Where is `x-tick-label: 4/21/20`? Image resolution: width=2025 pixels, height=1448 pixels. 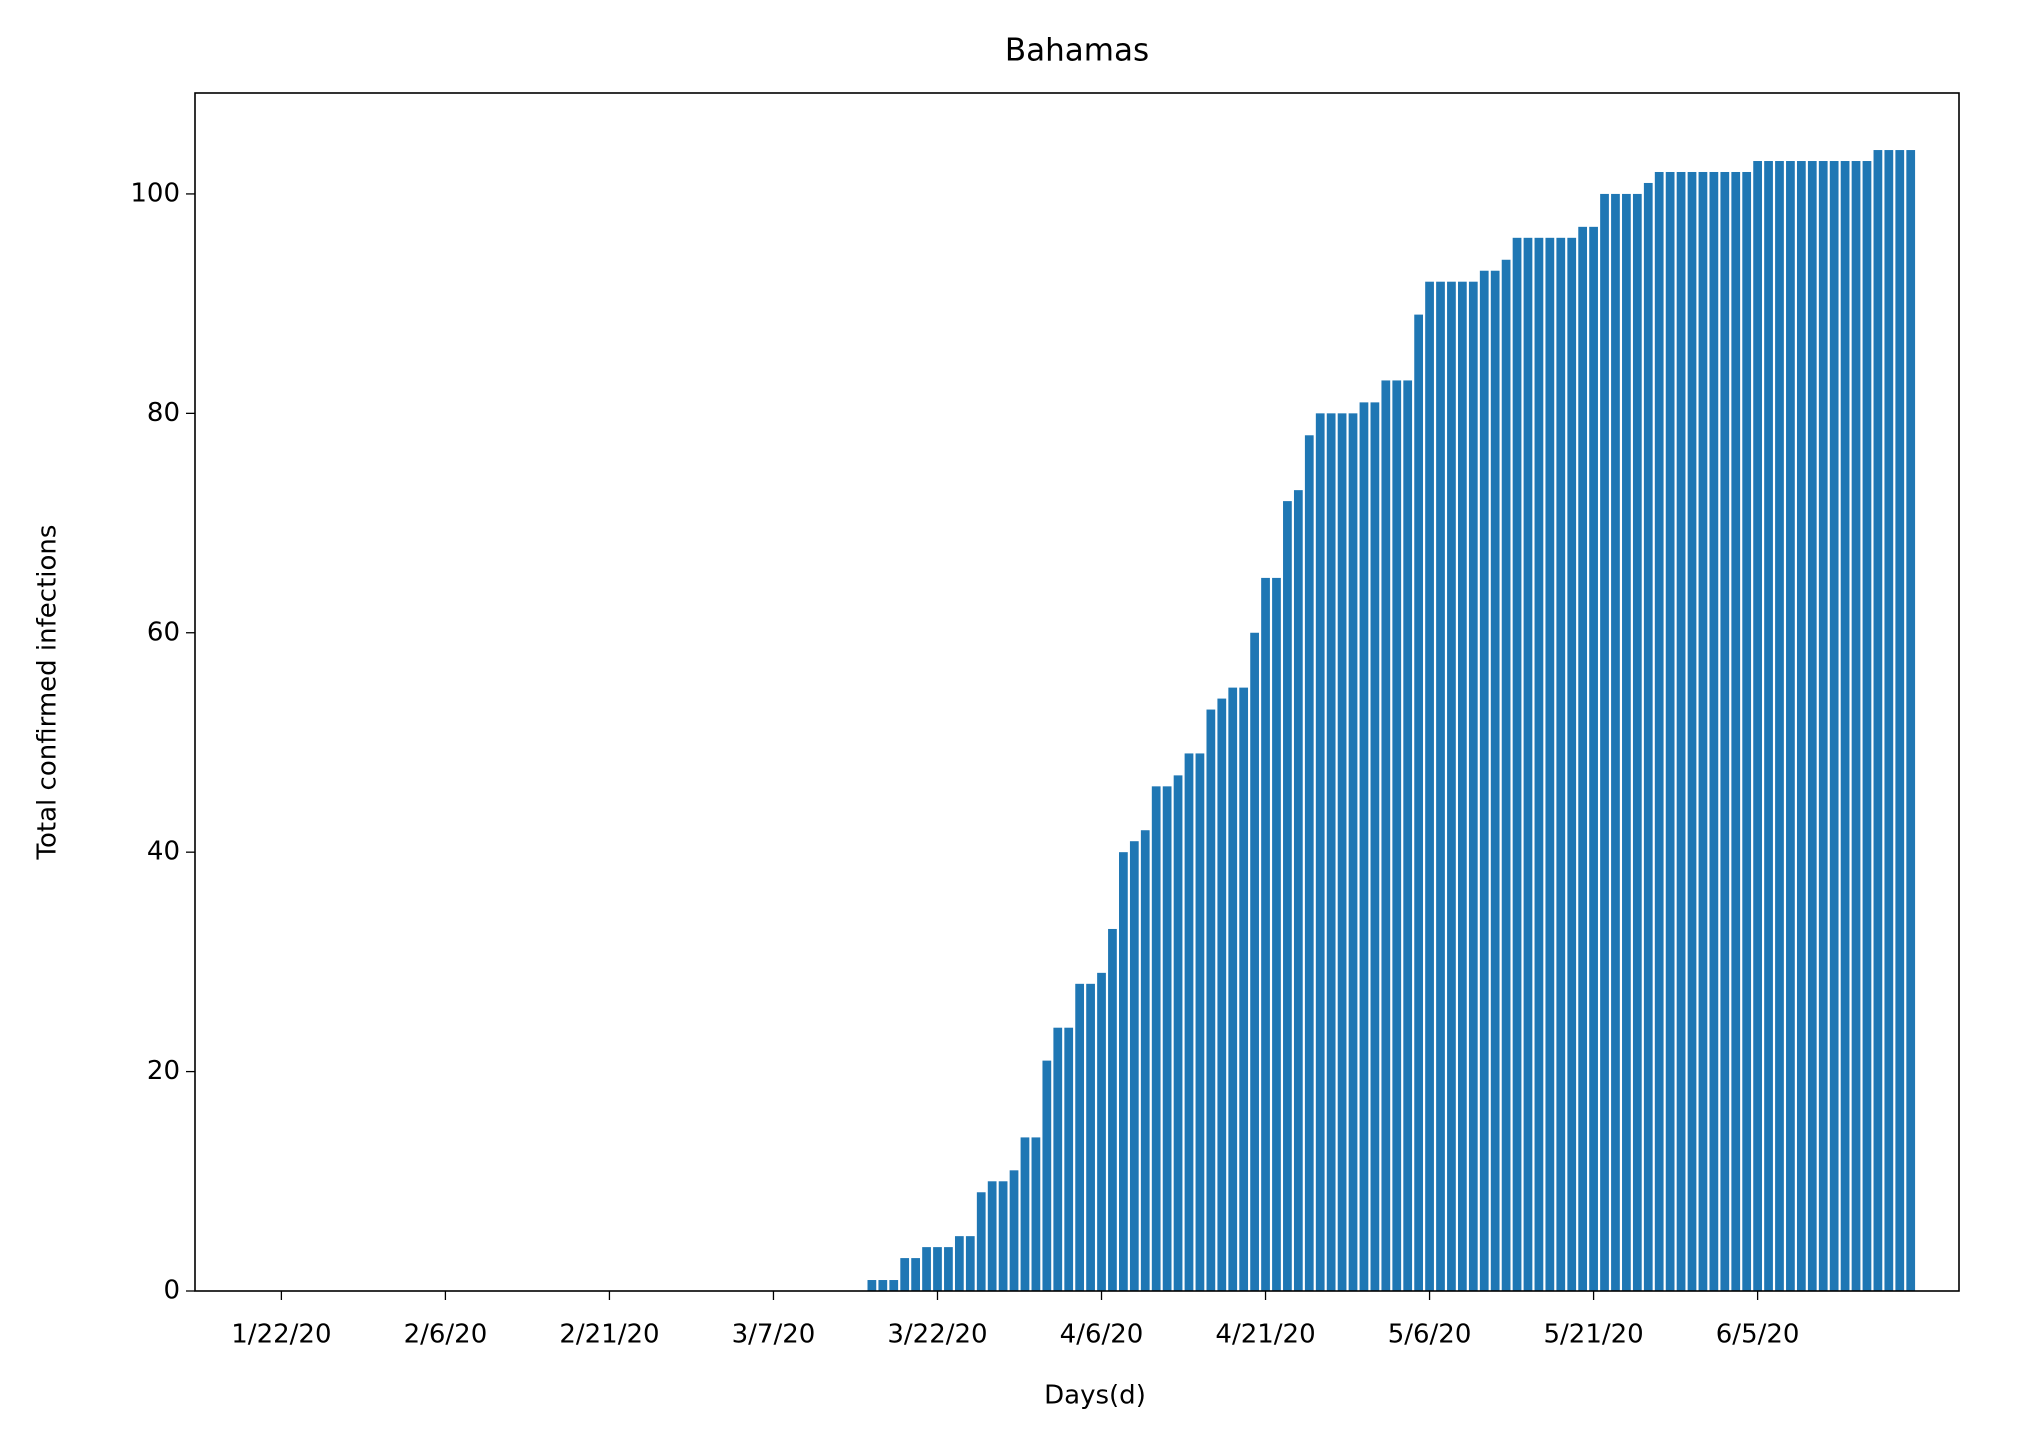 x-tick-label: 4/21/20 is located at coordinates (1265, 1335).